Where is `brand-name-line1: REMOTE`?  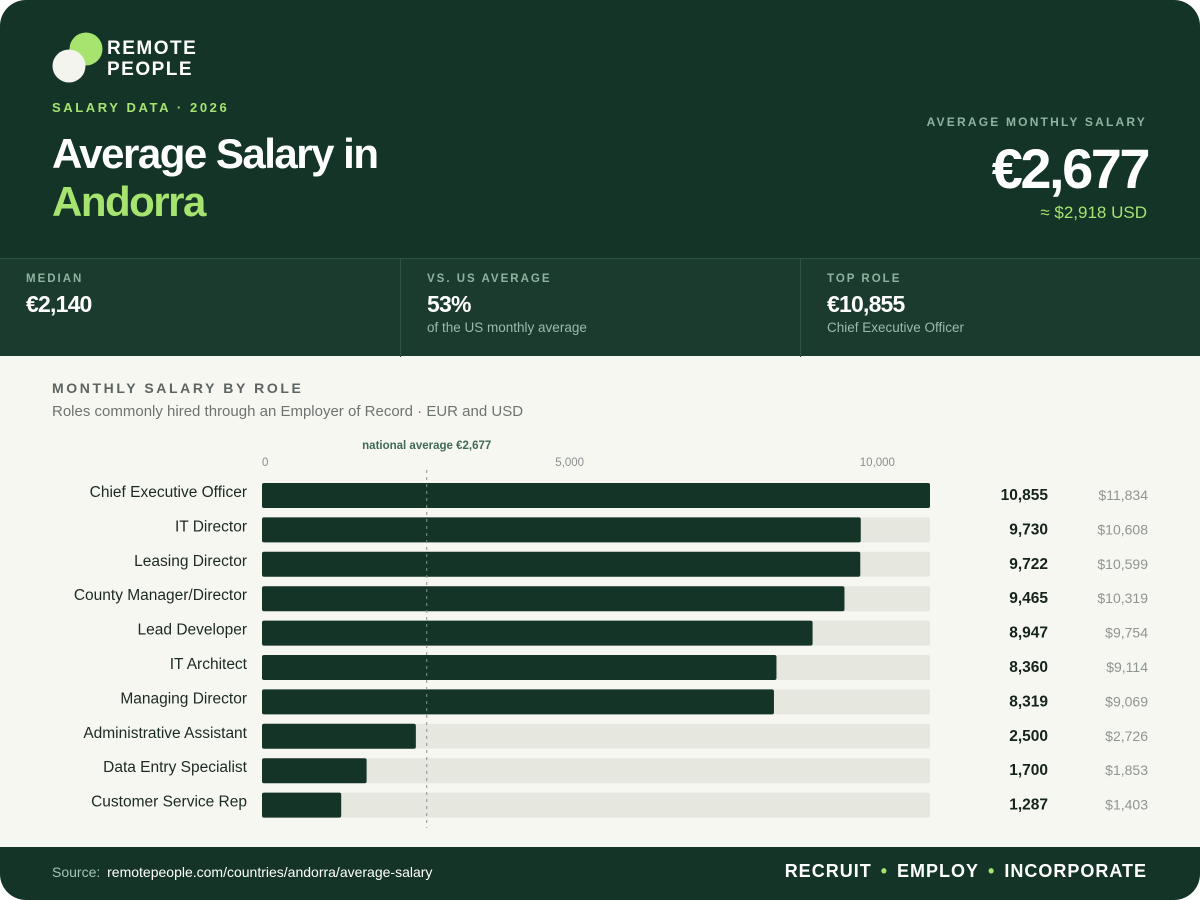 brand-name-line1: REMOTE is located at coordinates (152, 48).